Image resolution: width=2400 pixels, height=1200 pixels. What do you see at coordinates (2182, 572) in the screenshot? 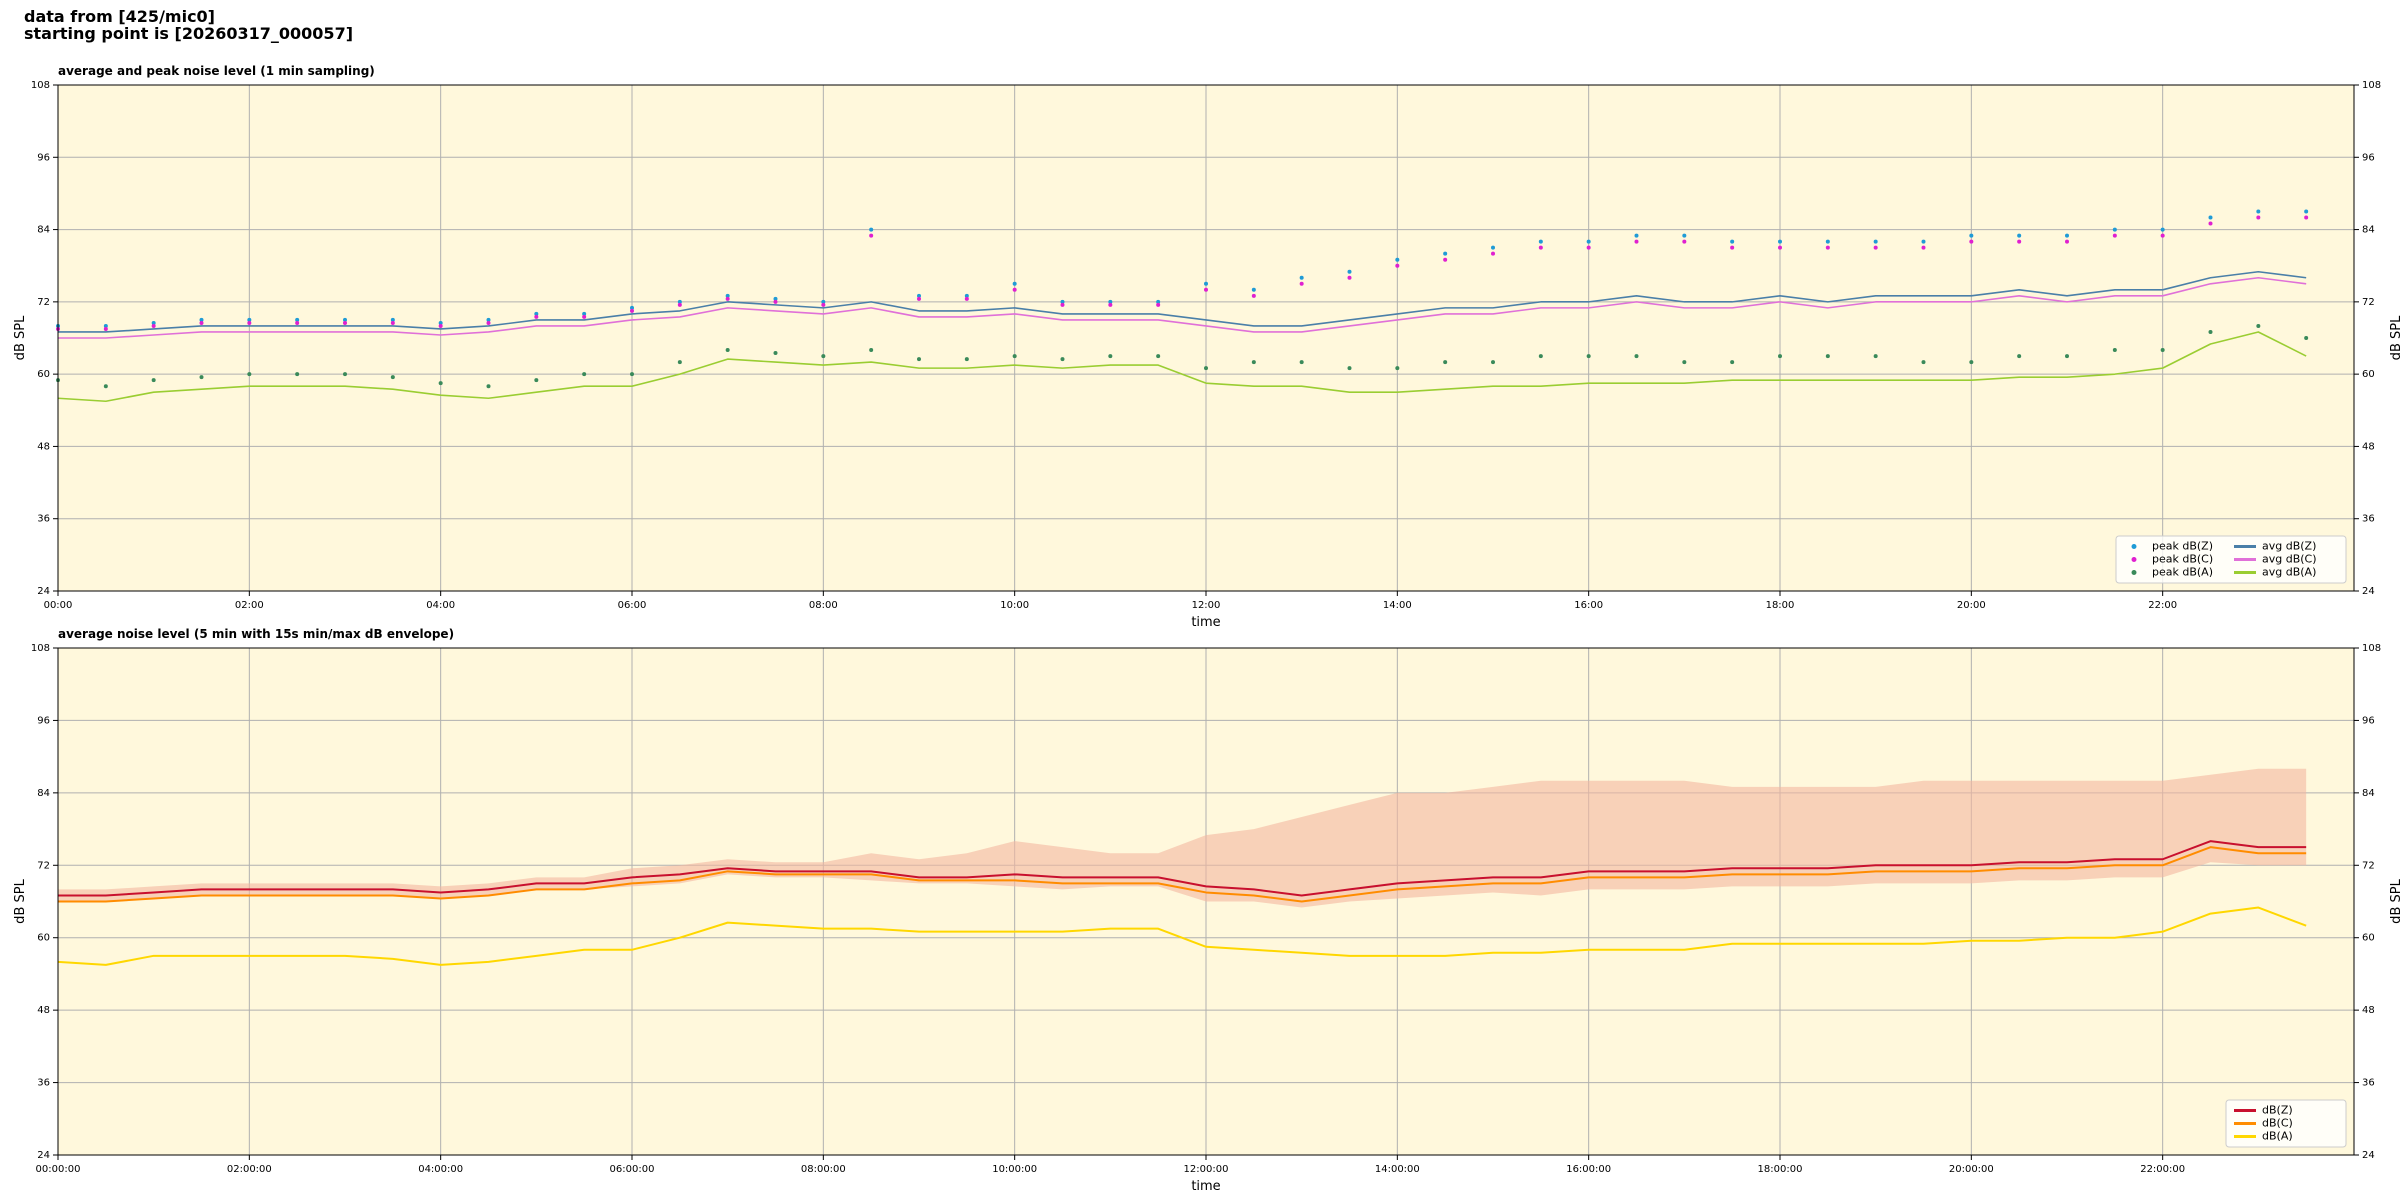
I see `legend-label: peak dB(A)` at bounding box center [2182, 572].